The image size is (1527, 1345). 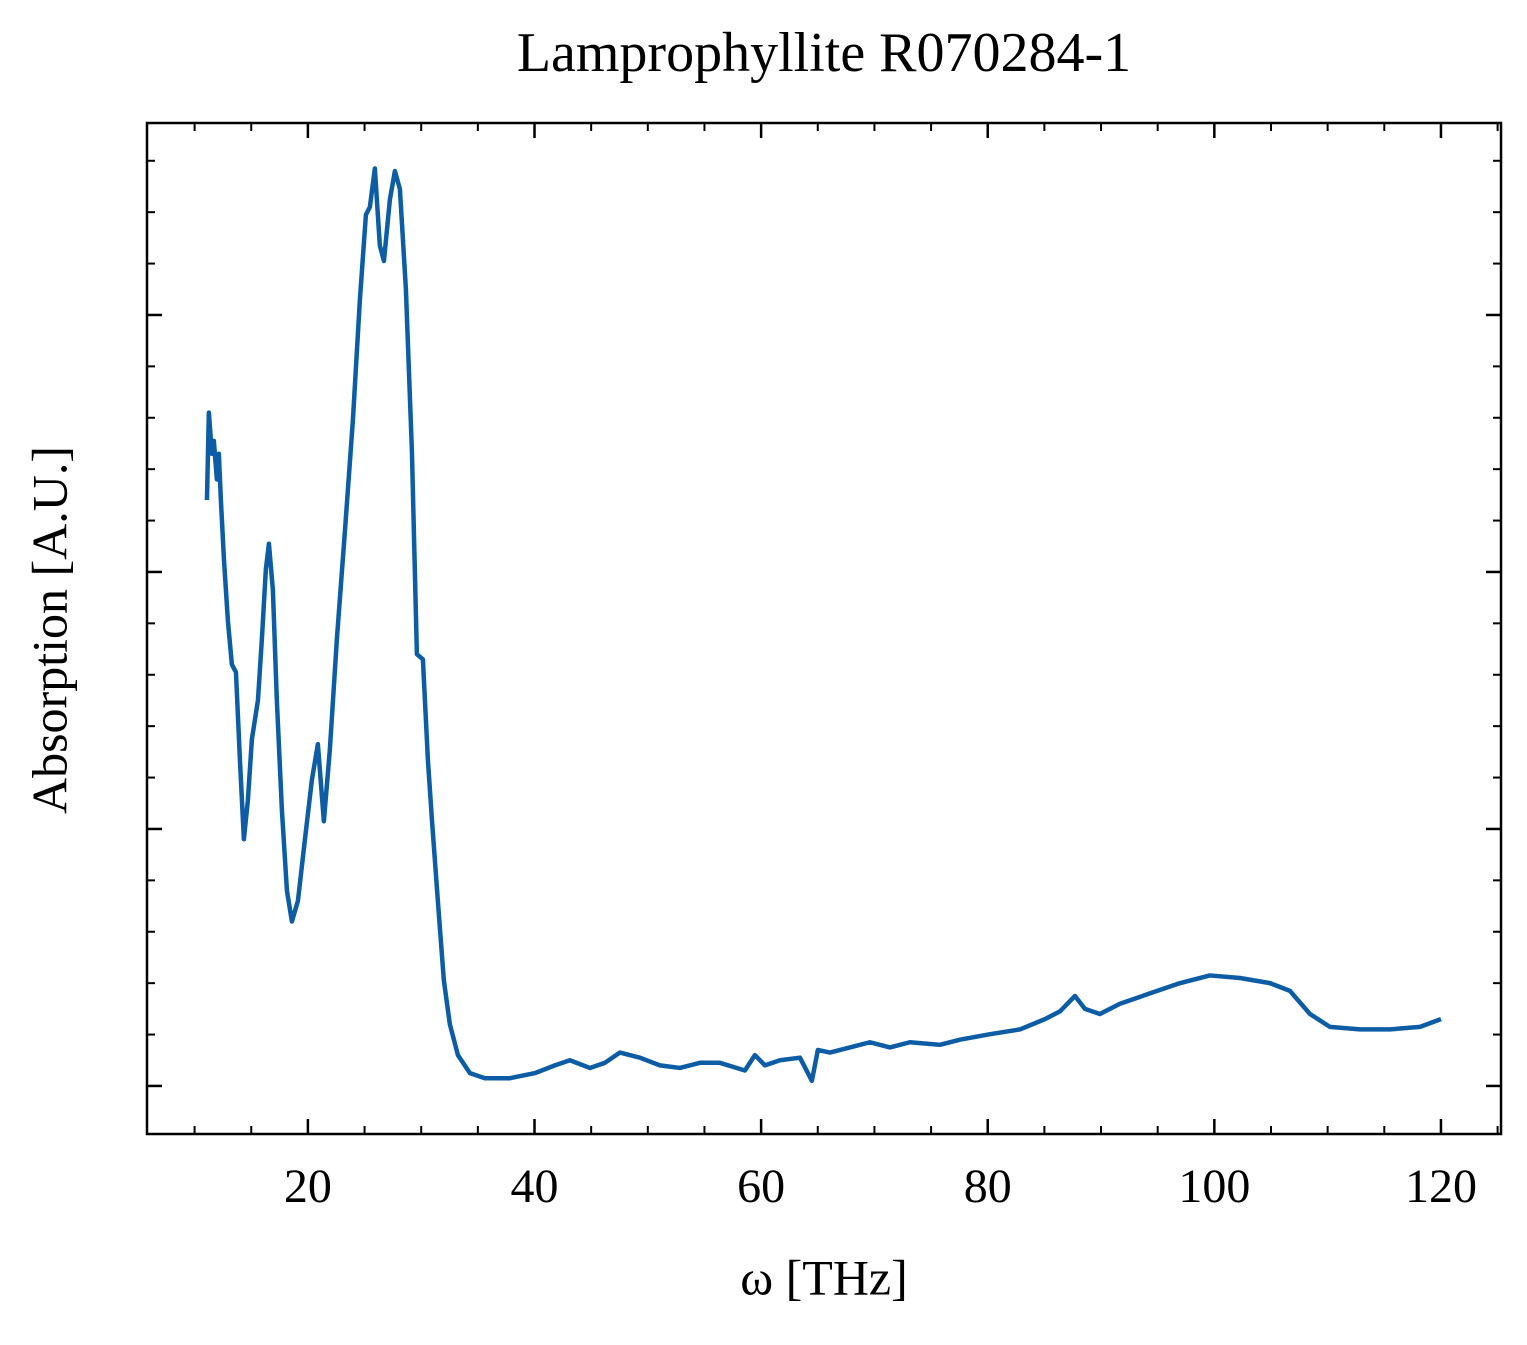 I want to click on x-tick-label: 80, so click(x=988, y=1186).